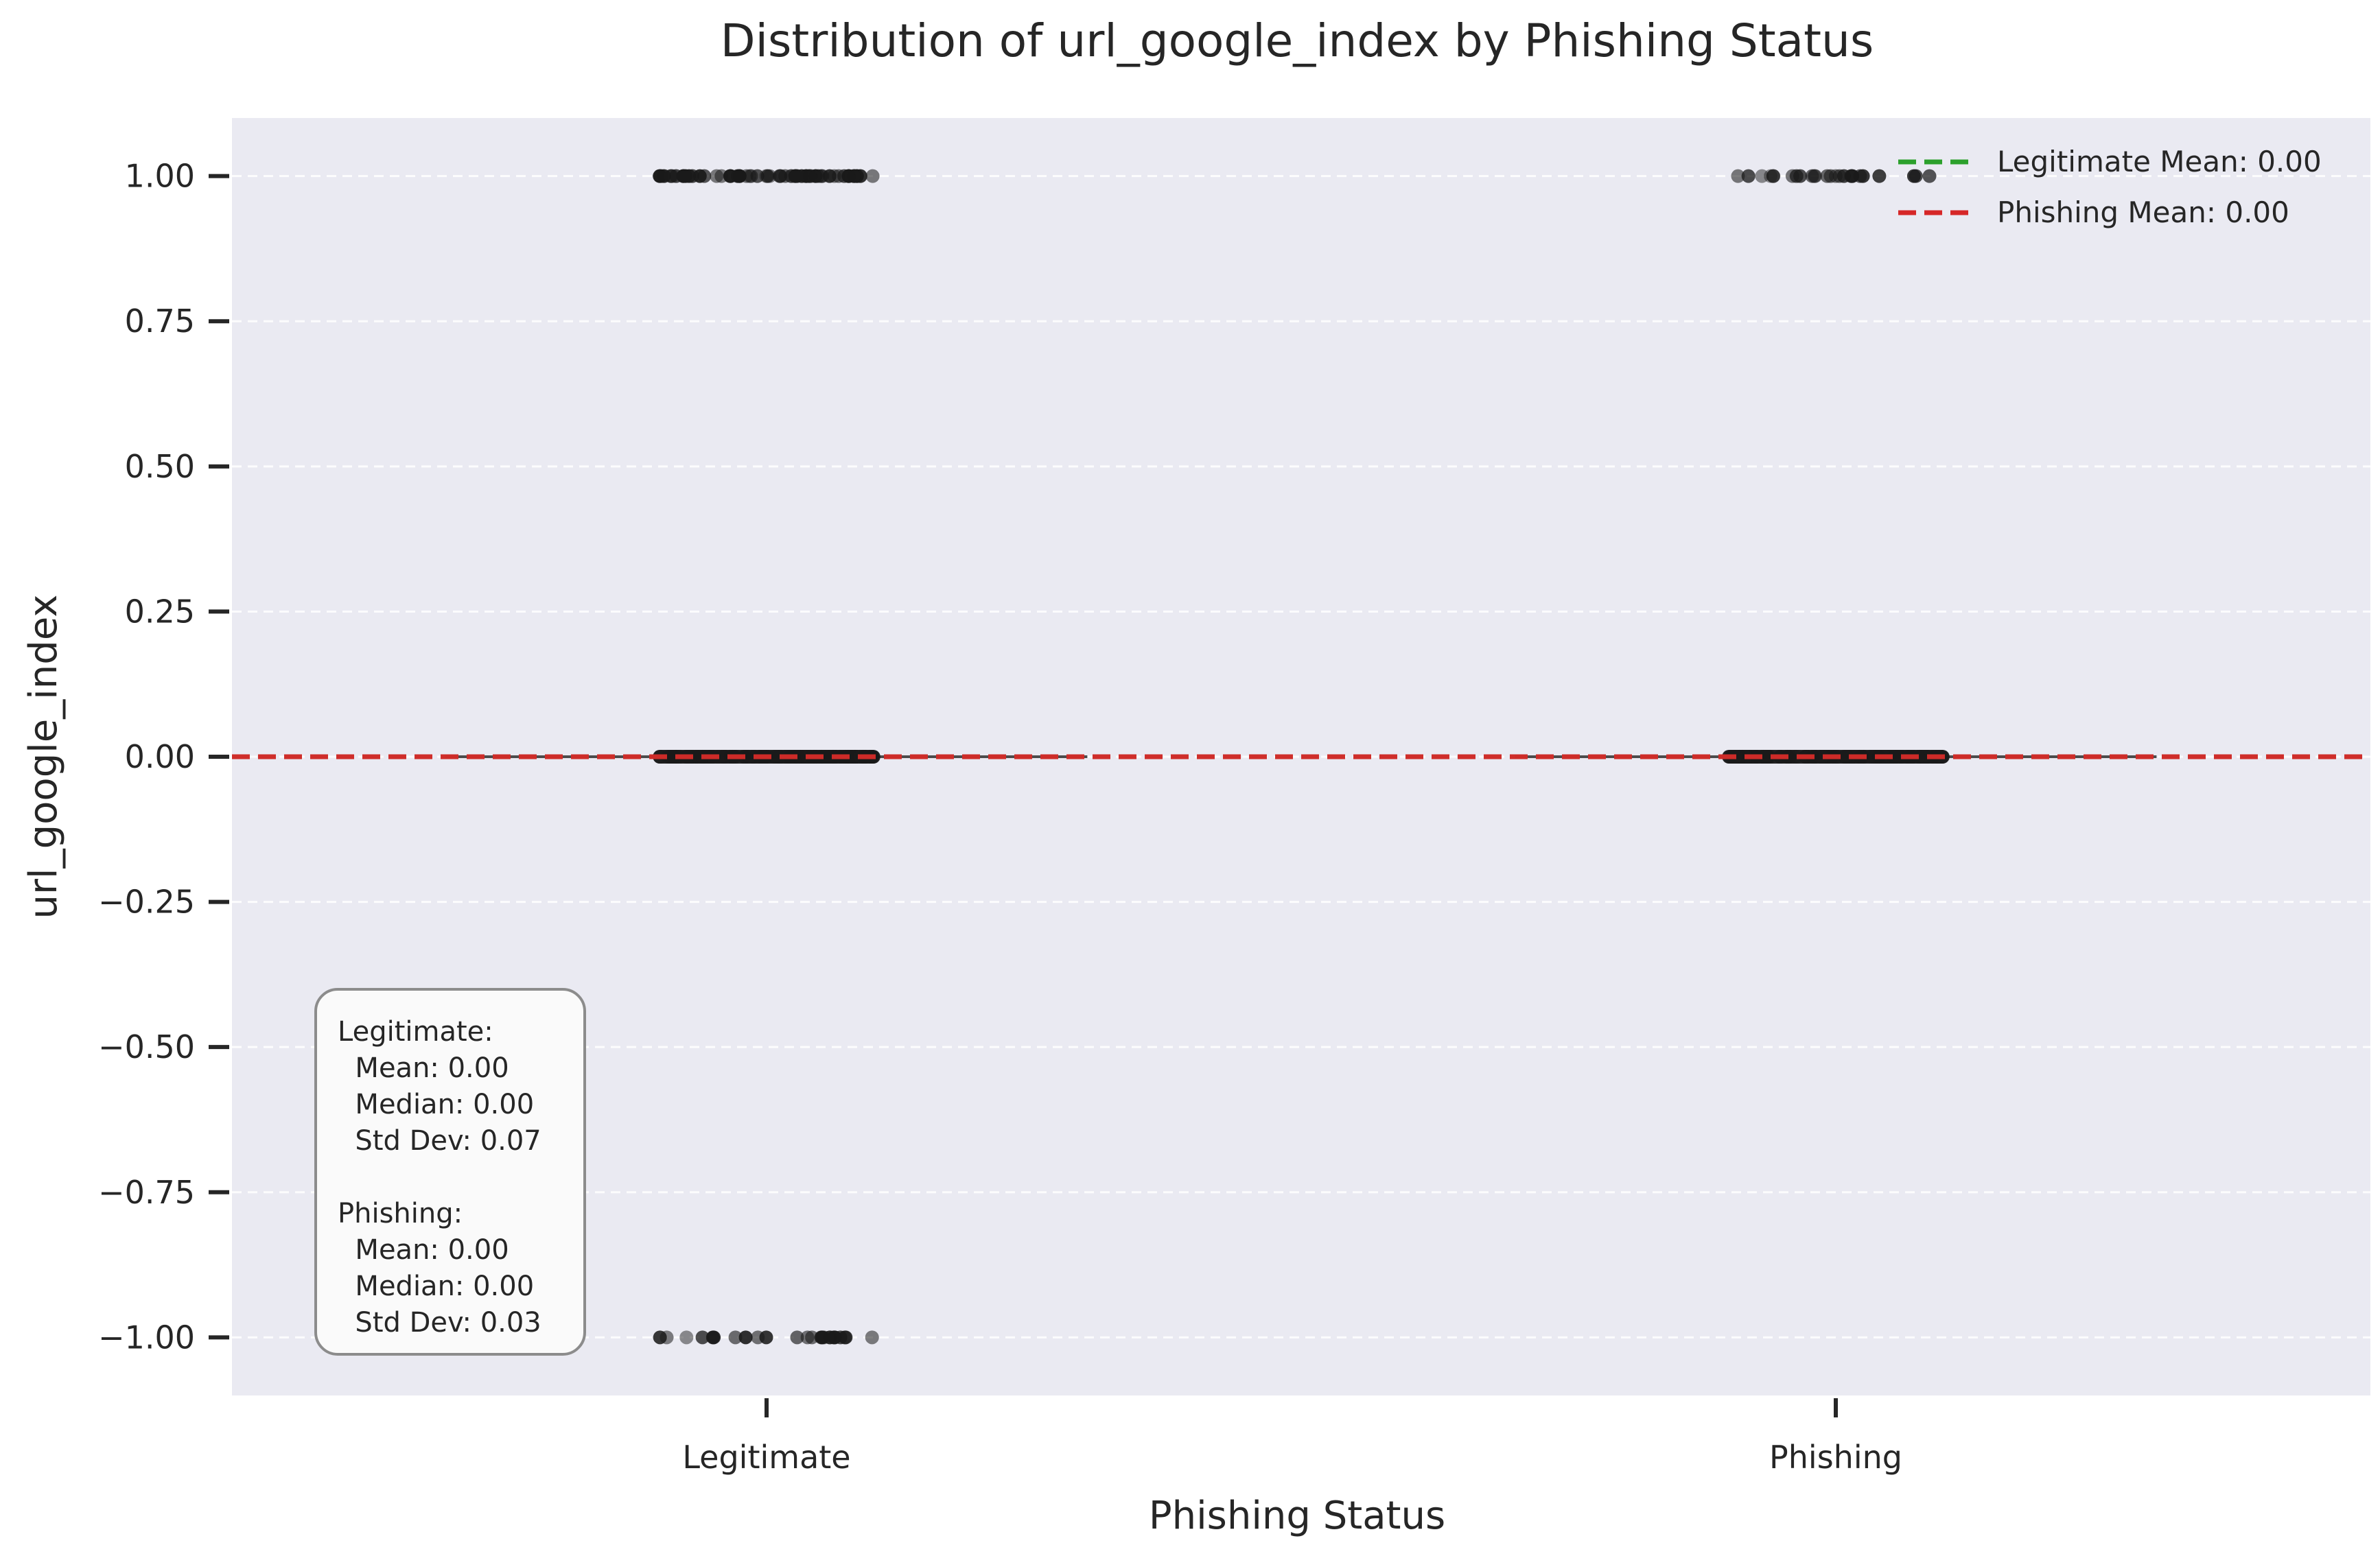 Image resolution: width=2380 pixels, height=1556 pixels. What do you see at coordinates (160, 467) in the screenshot?
I see `y-tick-label: 0.50` at bounding box center [160, 467].